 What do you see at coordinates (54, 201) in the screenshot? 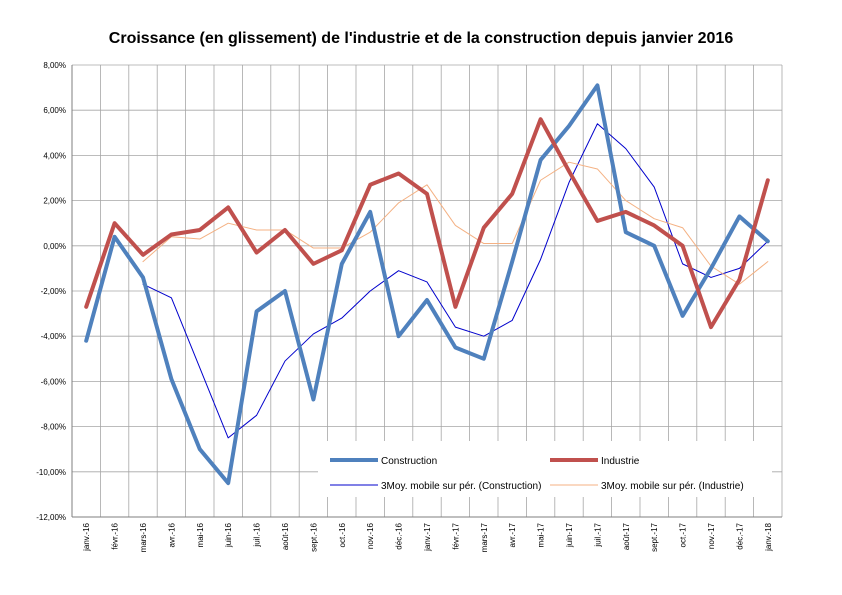
I see `y-tick-label: 2,00%` at bounding box center [54, 201].